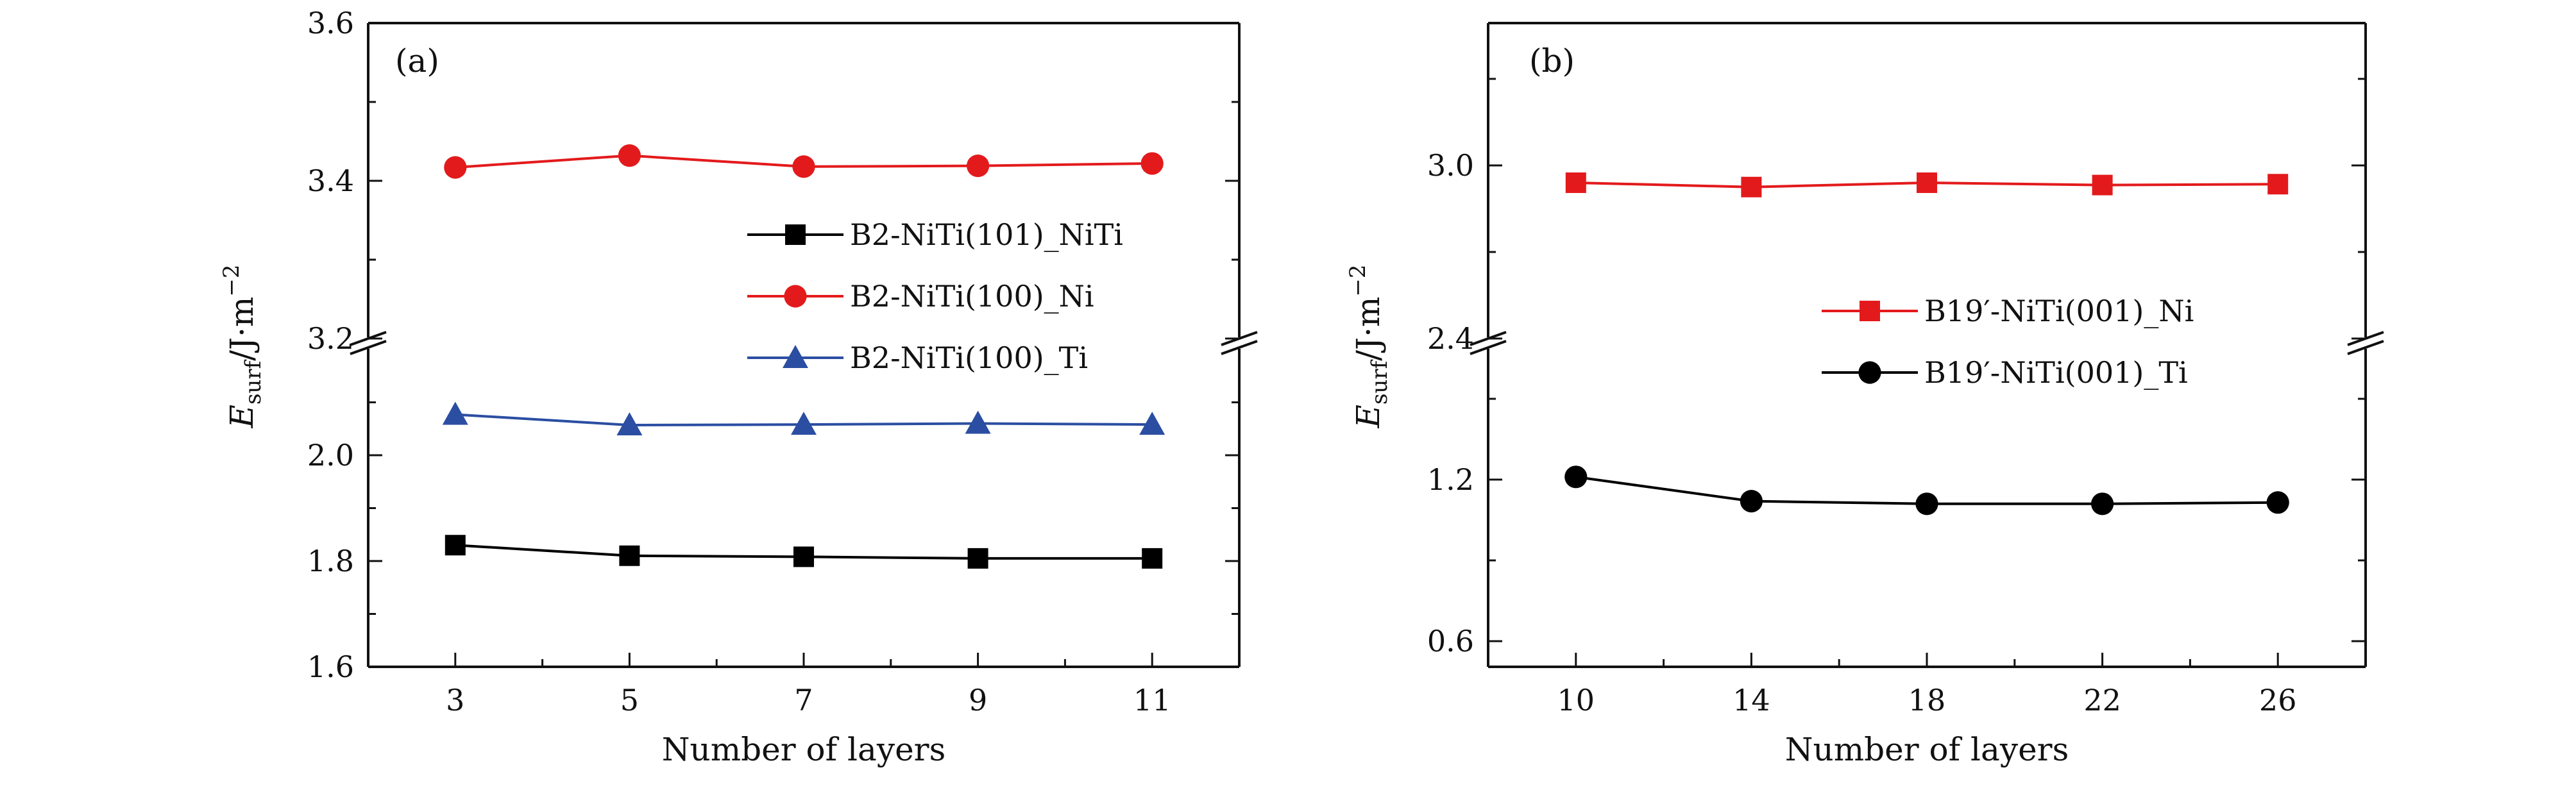 Image resolution: width=2576 pixels, height=788 pixels. Describe the element at coordinates (2102, 700) in the screenshot. I see `x-tick-label: 22` at that location.